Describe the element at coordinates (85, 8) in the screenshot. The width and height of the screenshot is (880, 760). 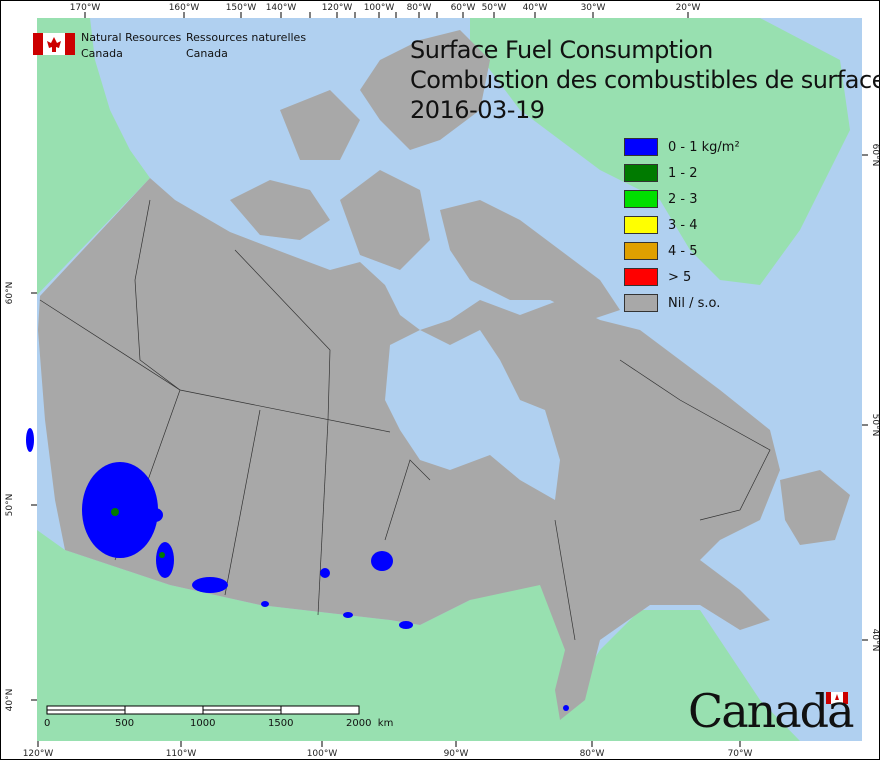
I see `tick-label: 170°W` at that location.